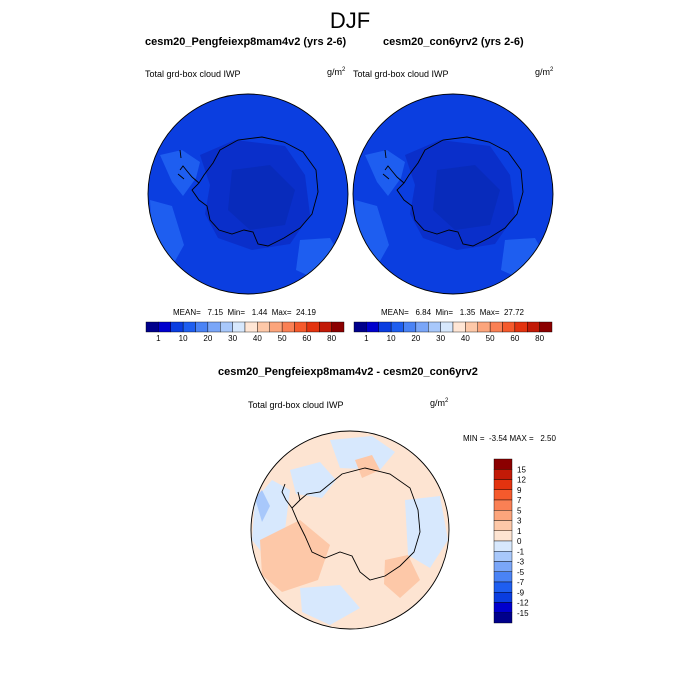 The image size is (700, 700). What do you see at coordinates (452, 312) in the screenshot?
I see `panel-2-stats: MEAN= 6.84 Min= 1.35 Max= 27.72` at bounding box center [452, 312].